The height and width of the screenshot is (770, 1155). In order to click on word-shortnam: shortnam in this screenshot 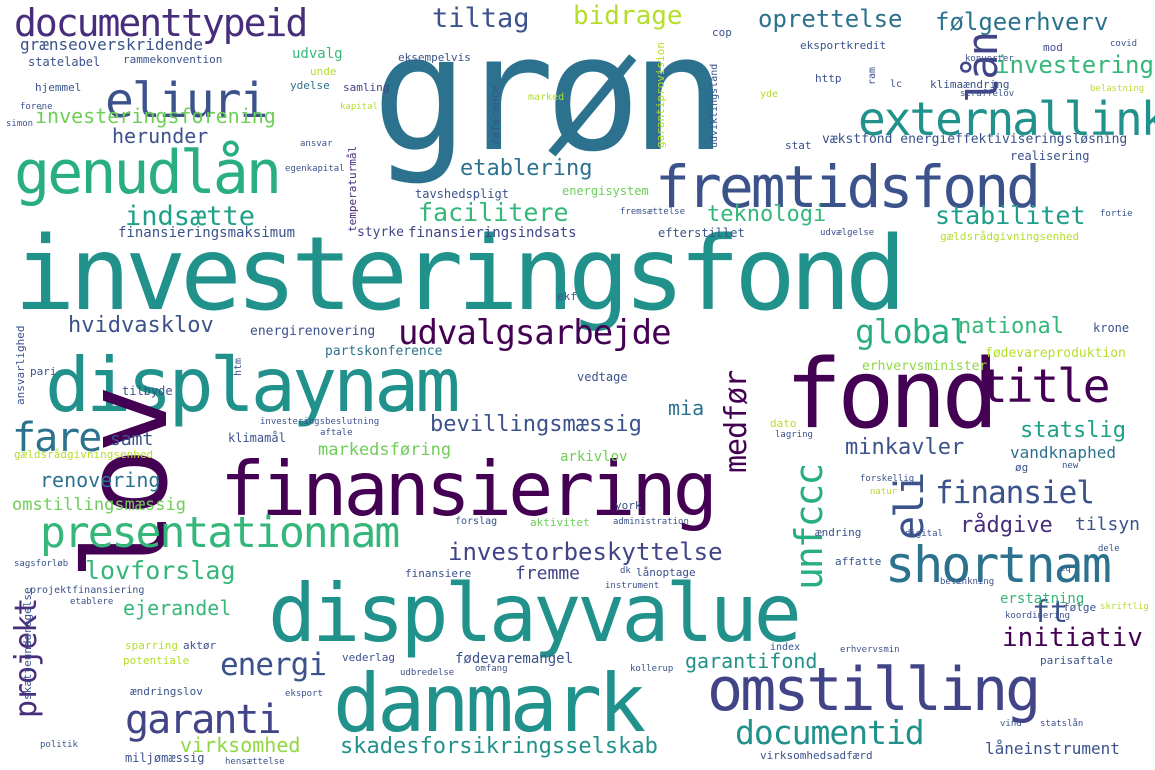, I will do `click(998, 565)`.